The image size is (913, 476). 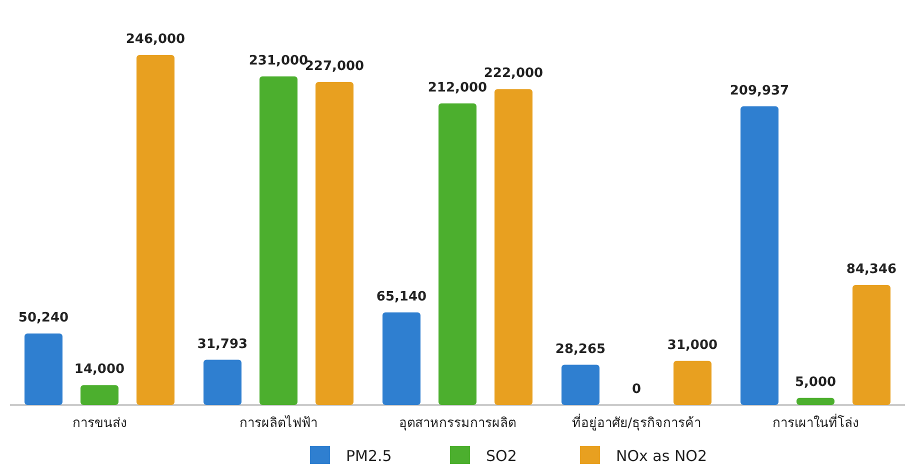 What do you see at coordinates (279, 423) in the screenshot?
I see `x-tick-label: การผลิตไฟฟ้า` at bounding box center [279, 423].